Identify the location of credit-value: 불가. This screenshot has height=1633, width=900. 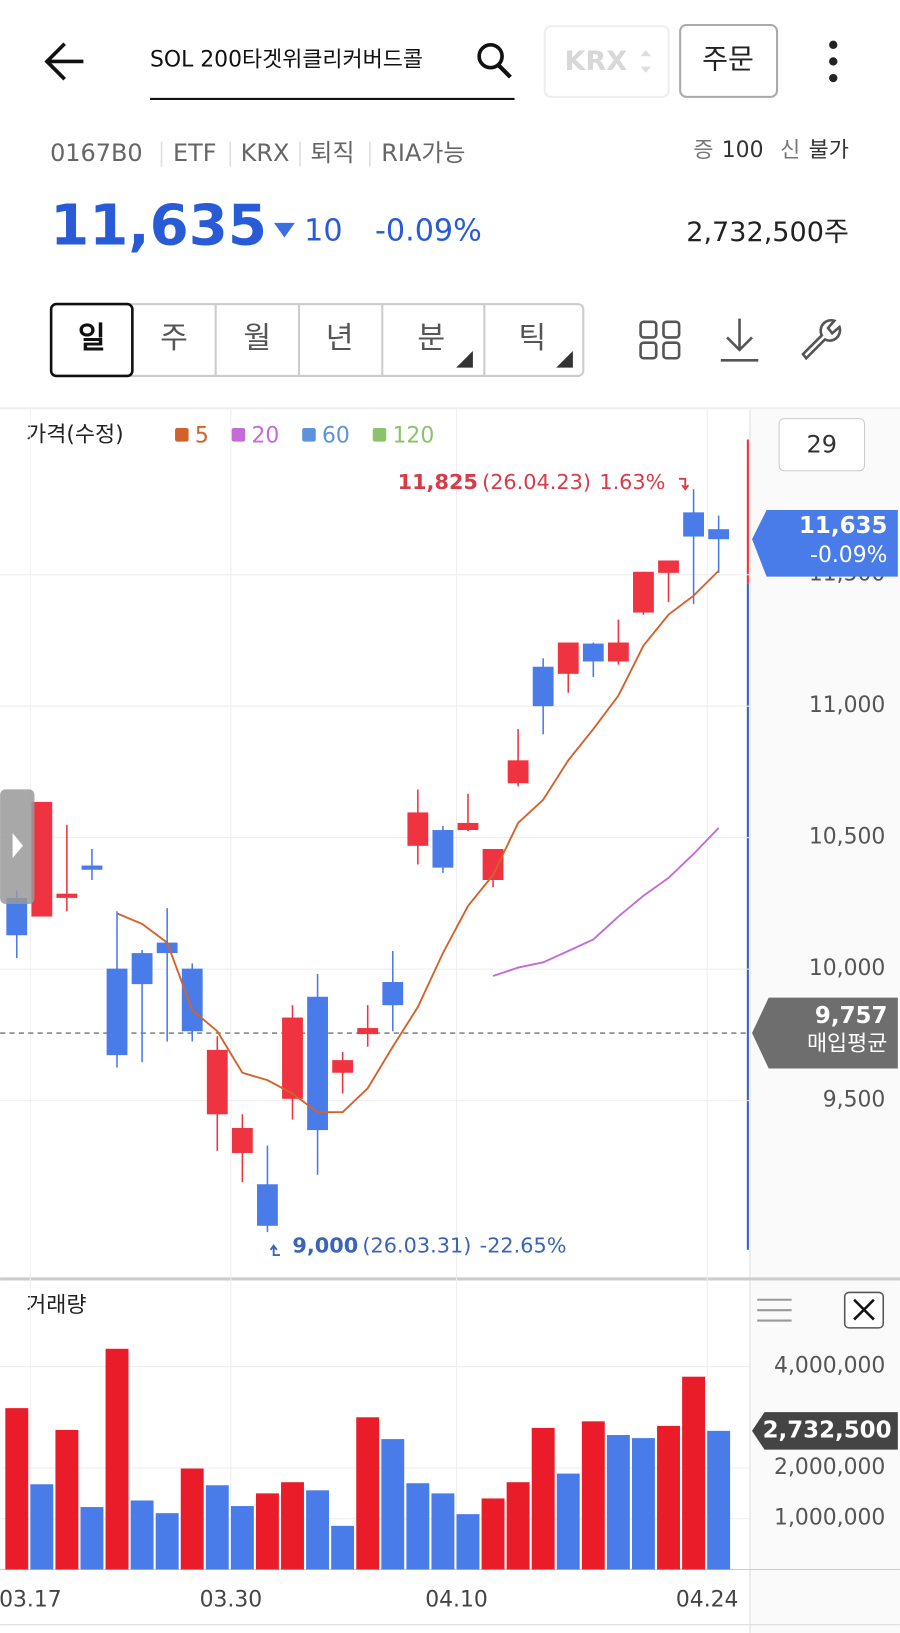
(829, 150).